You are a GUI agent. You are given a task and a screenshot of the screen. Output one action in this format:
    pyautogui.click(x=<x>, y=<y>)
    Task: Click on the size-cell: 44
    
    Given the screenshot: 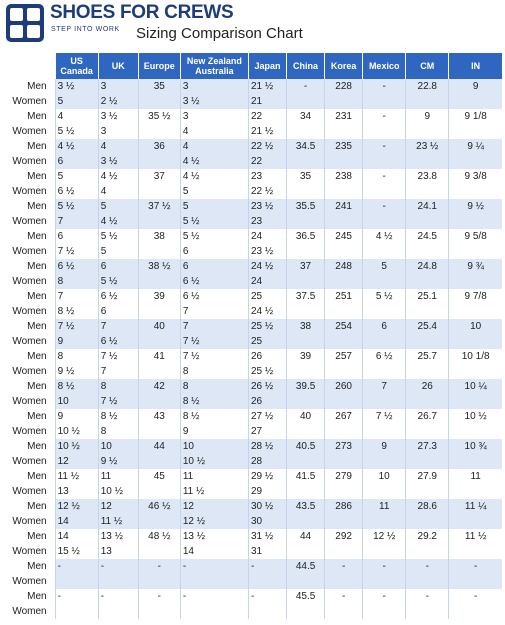 What is the action you would take?
    pyautogui.click(x=305, y=536)
    